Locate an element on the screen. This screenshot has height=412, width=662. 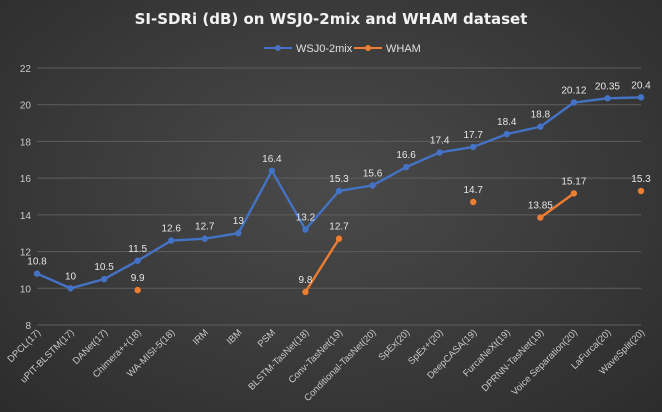
data-label-wham: 15.17 is located at coordinates (573, 181).